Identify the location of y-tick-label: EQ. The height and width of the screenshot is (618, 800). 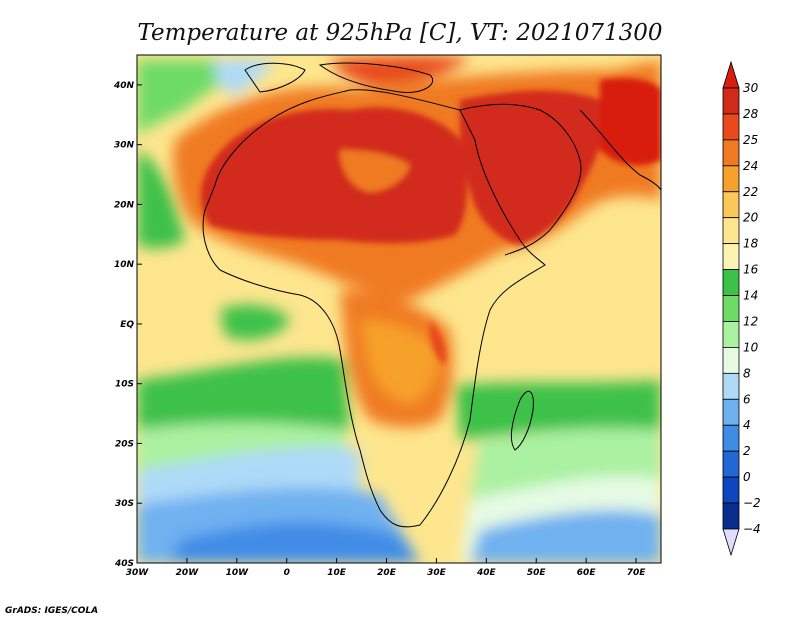
(127, 325).